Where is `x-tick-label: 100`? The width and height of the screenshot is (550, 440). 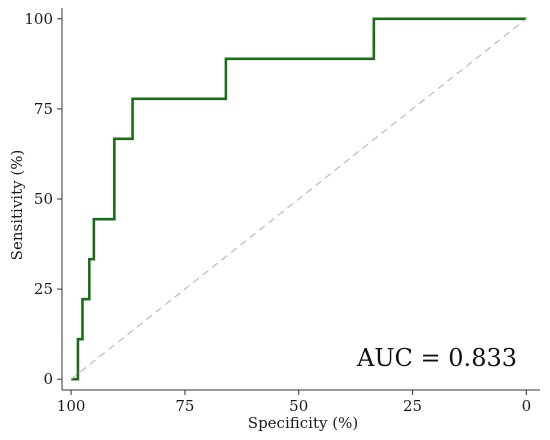 x-tick-label: 100 is located at coordinates (71, 406).